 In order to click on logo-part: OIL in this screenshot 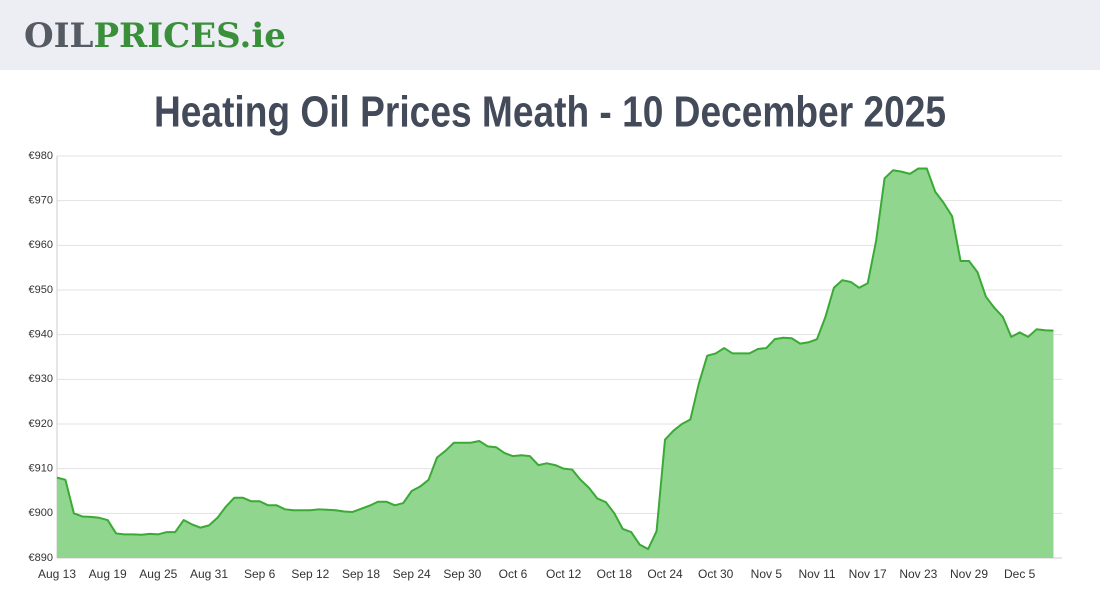, I will do `click(59, 36)`.